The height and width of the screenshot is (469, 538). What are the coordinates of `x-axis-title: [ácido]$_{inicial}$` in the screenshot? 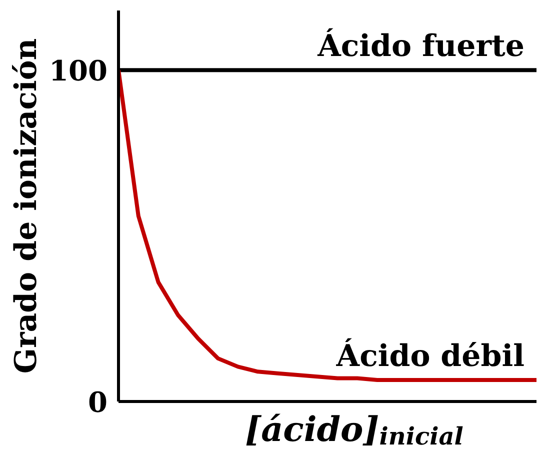 It's located at (354, 430).